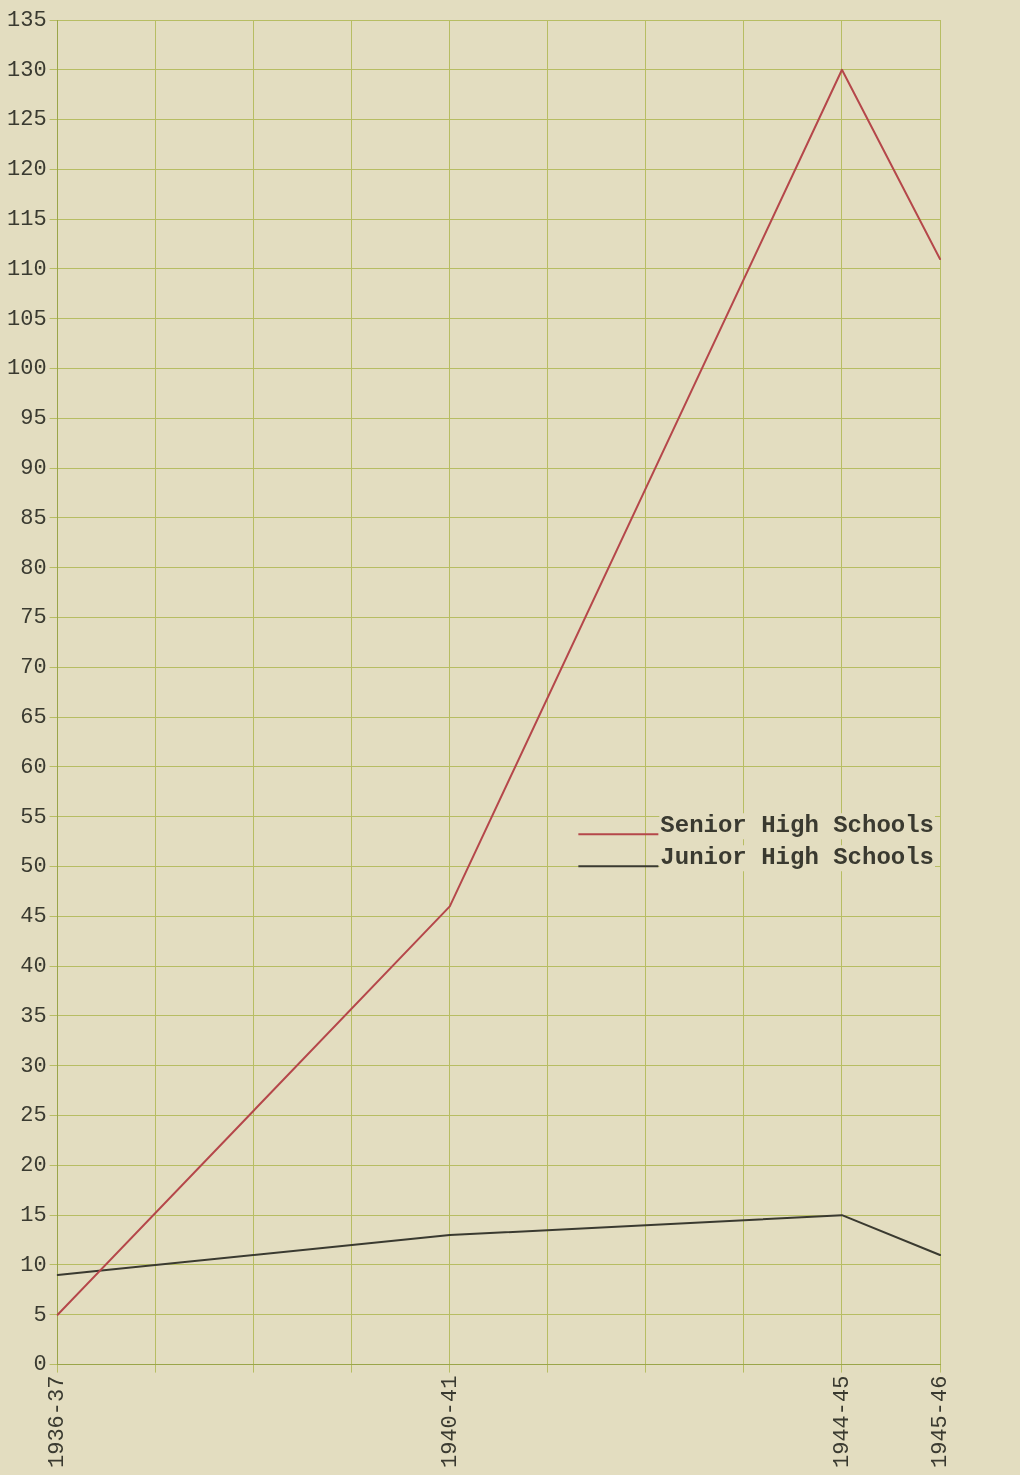  I want to click on y-tick-label: 110, so click(27, 269).